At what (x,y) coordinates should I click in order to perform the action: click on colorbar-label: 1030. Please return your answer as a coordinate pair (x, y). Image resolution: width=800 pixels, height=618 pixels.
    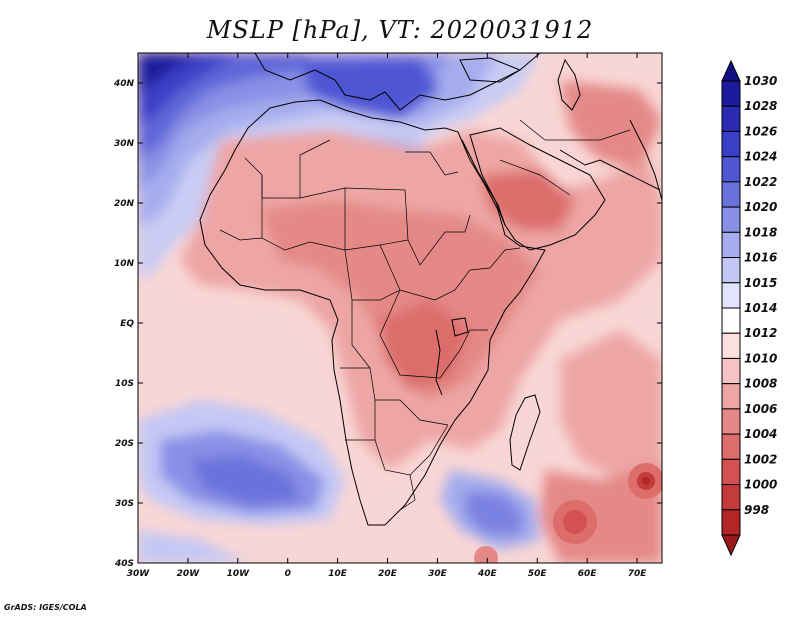
    Looking at the image, I should click on (760, 81).